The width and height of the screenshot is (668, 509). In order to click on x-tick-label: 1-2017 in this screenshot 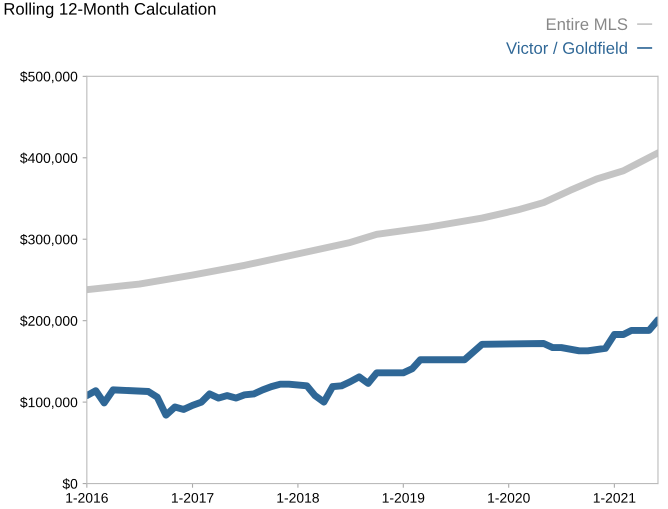, I will do `click(193, 497)`.